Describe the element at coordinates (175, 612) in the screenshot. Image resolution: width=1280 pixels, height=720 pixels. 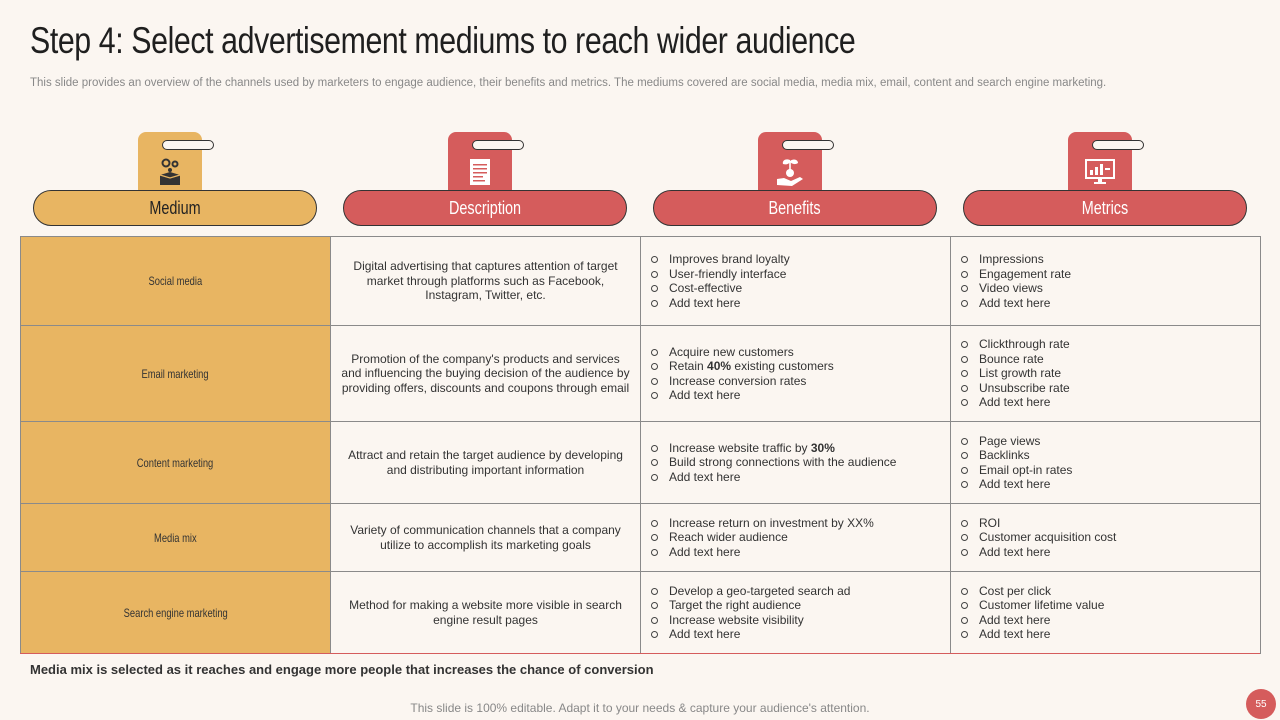
I see `medium-cell: Search engine marketing` at that location.